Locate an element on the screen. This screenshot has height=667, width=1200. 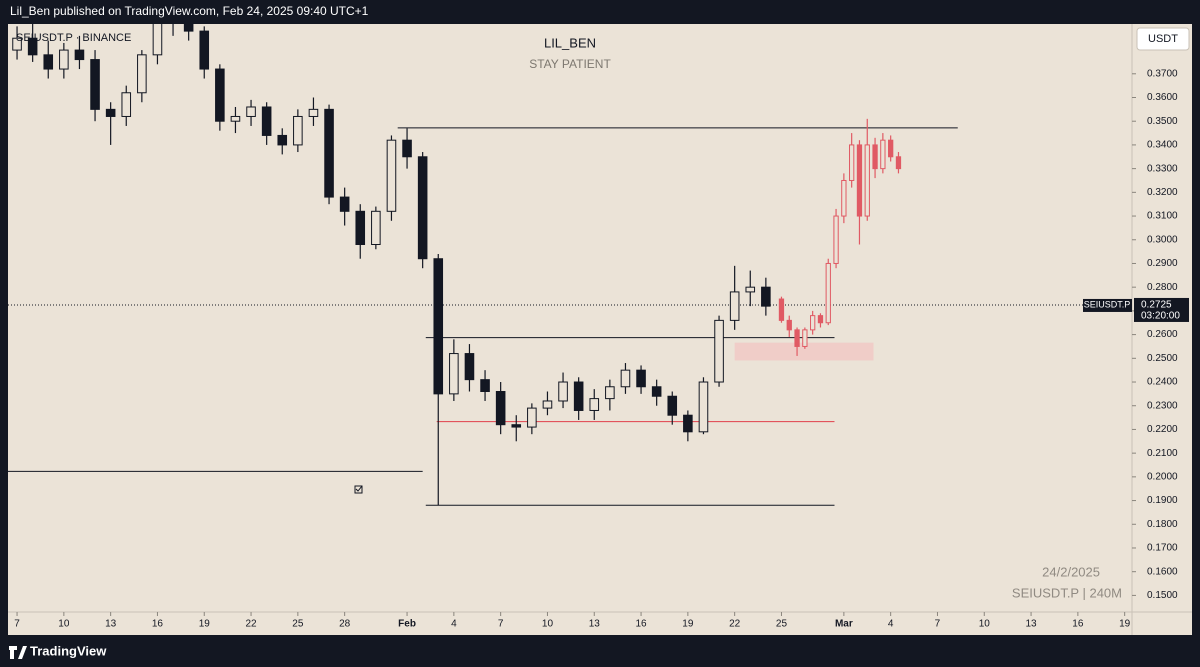
chart-subtitle: STAY PATIENT is located at coordinates (570, 64).